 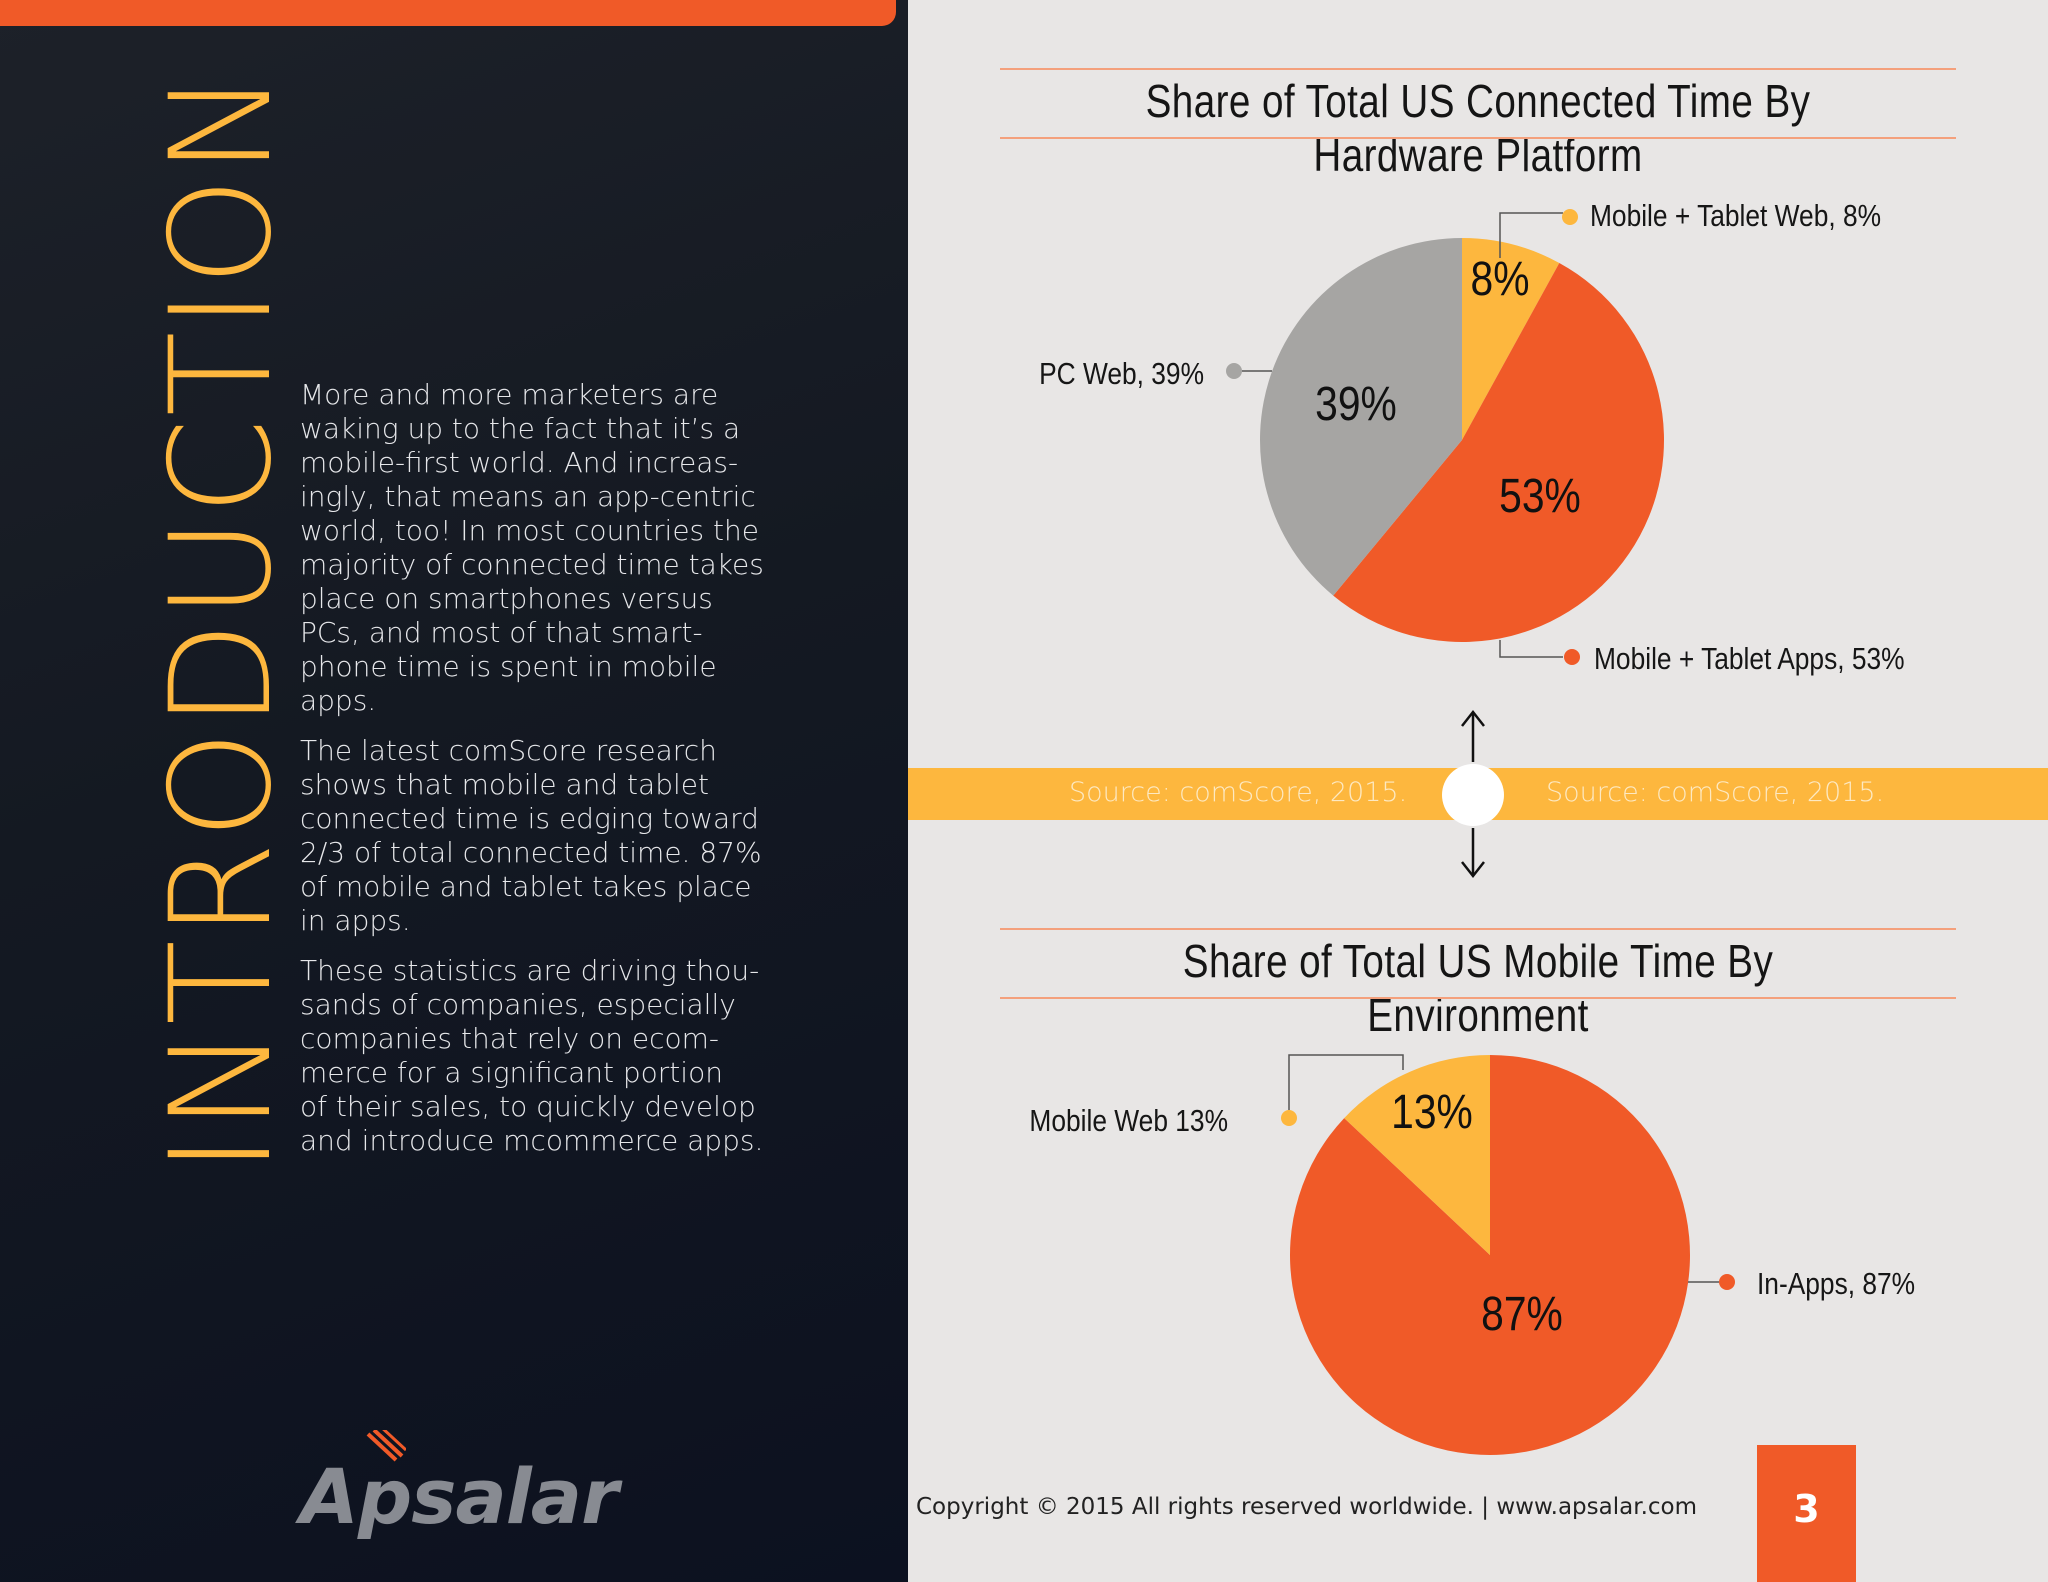 What do you see at coordinates (1735, 216) in the screenshot?
I see `pie-legend-label: Mobile + Tablet Web, 8%` at bounding box center [1735, 216].